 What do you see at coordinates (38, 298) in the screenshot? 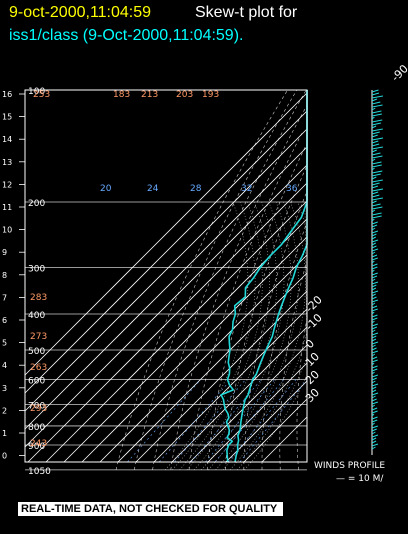
I see `adiabat-label: 283` at bounding box center [38, 298].